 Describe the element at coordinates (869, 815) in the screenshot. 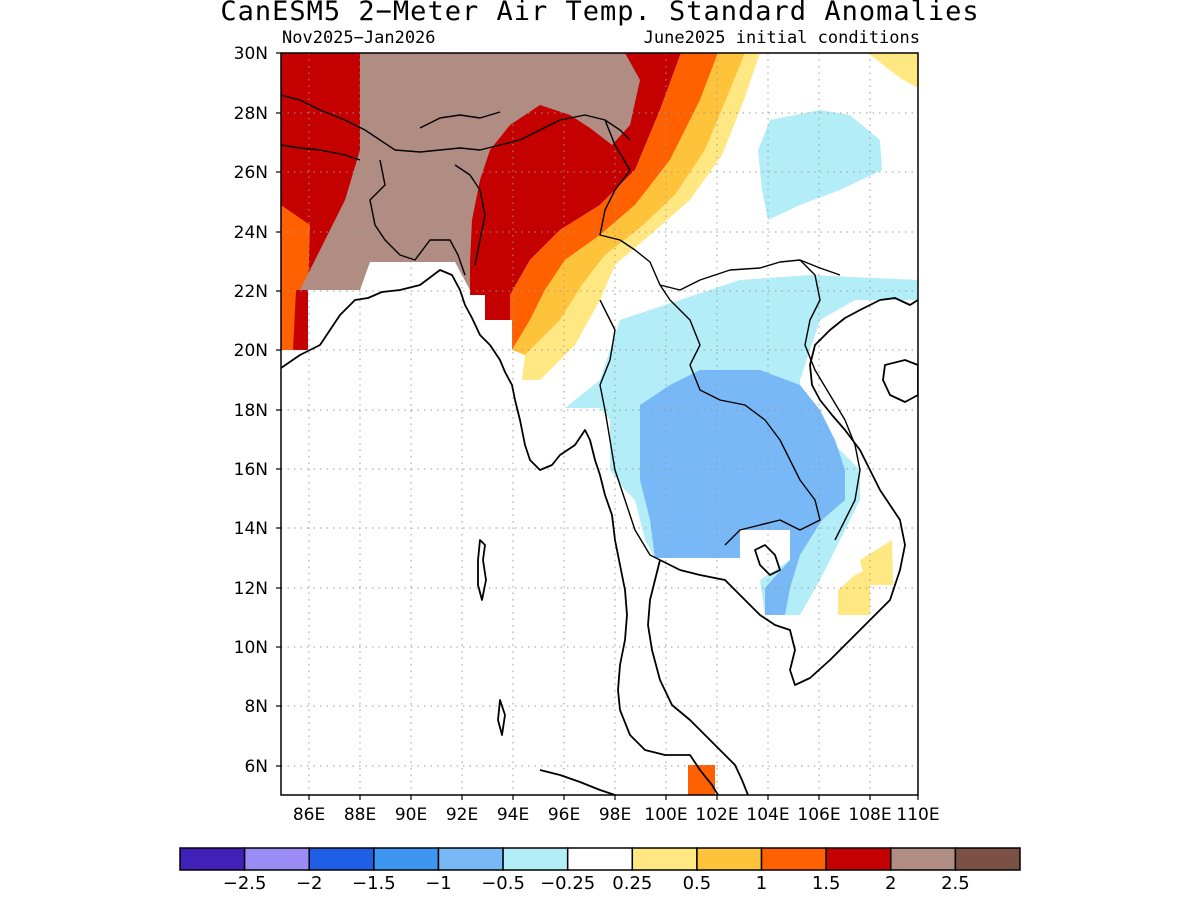

I see `lon-label: 108E` at that location.